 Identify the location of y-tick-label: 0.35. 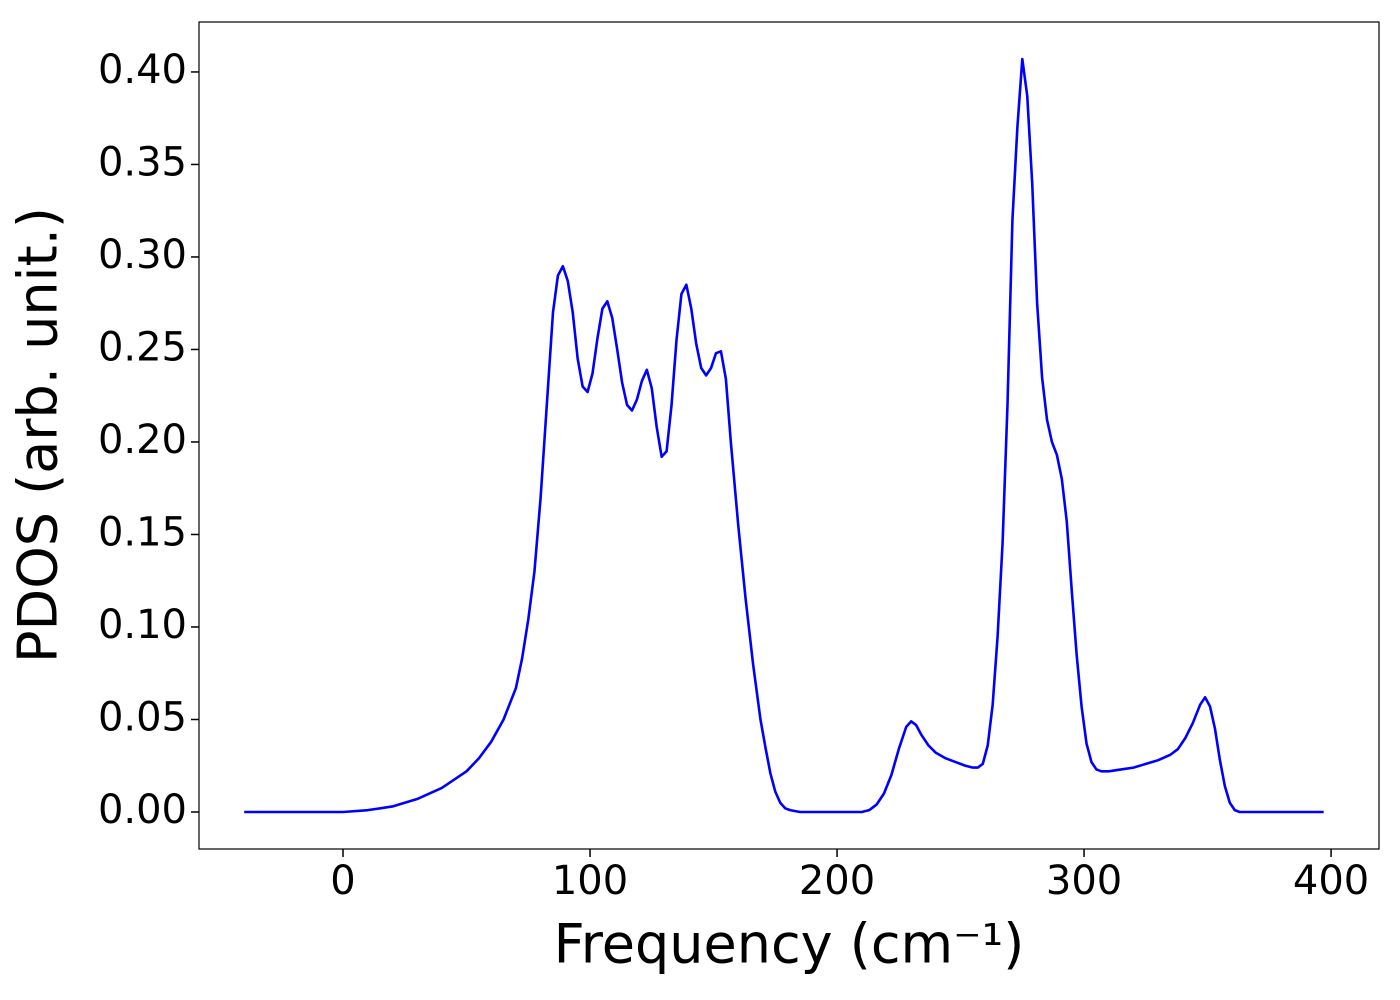
(142, 162).